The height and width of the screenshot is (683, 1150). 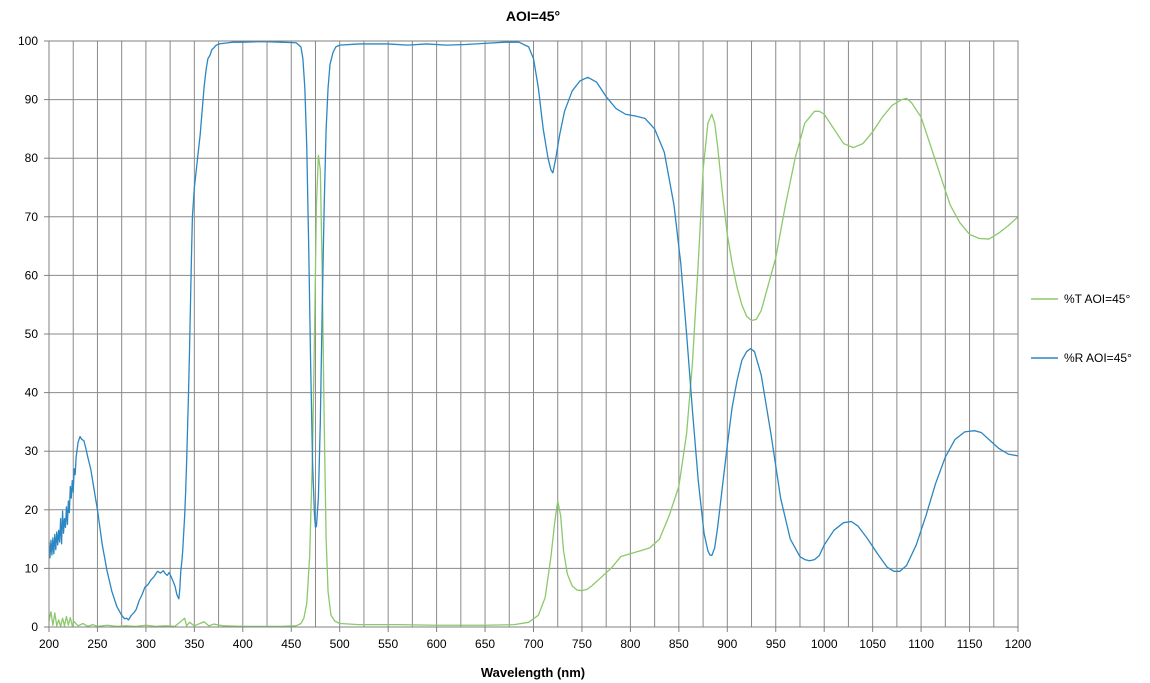 I want to click on y-tick-label: 100, so click(x=28, y=41).